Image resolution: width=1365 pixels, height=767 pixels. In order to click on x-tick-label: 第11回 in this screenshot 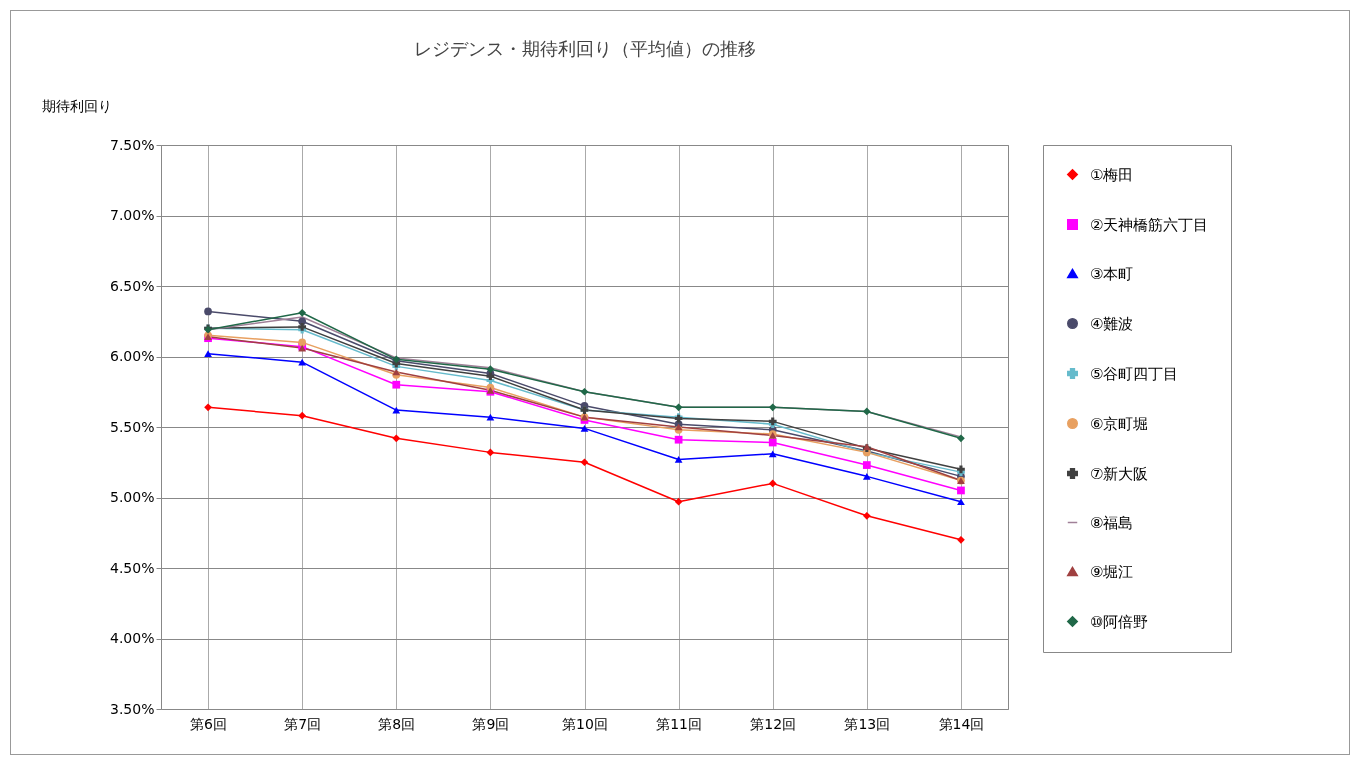, I will do `click(679, 723)`.